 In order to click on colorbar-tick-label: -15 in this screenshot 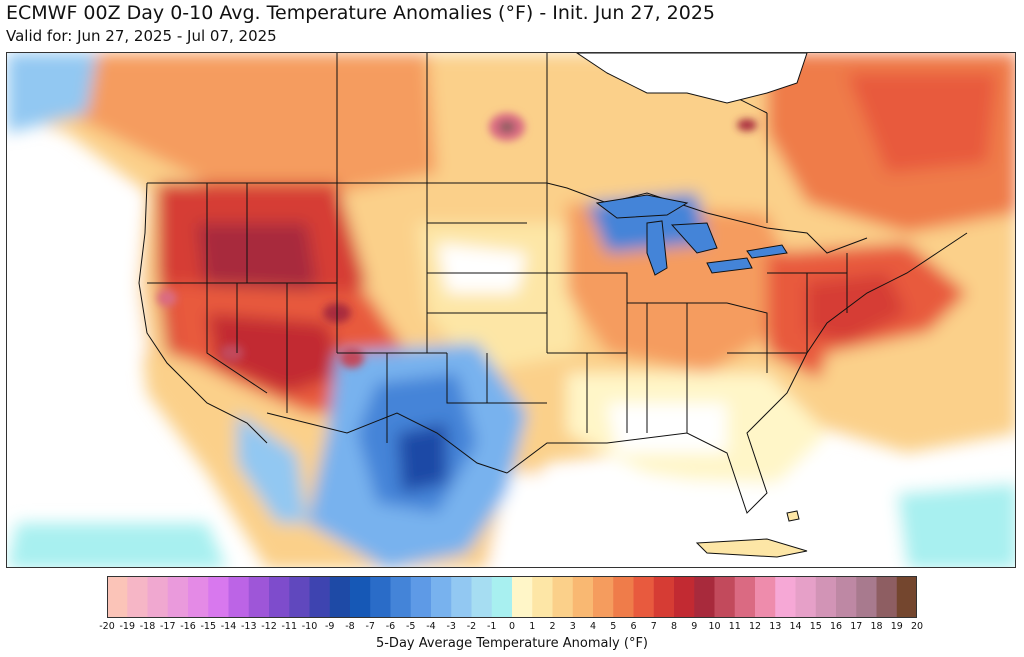, I will do `click(208, 626)`.